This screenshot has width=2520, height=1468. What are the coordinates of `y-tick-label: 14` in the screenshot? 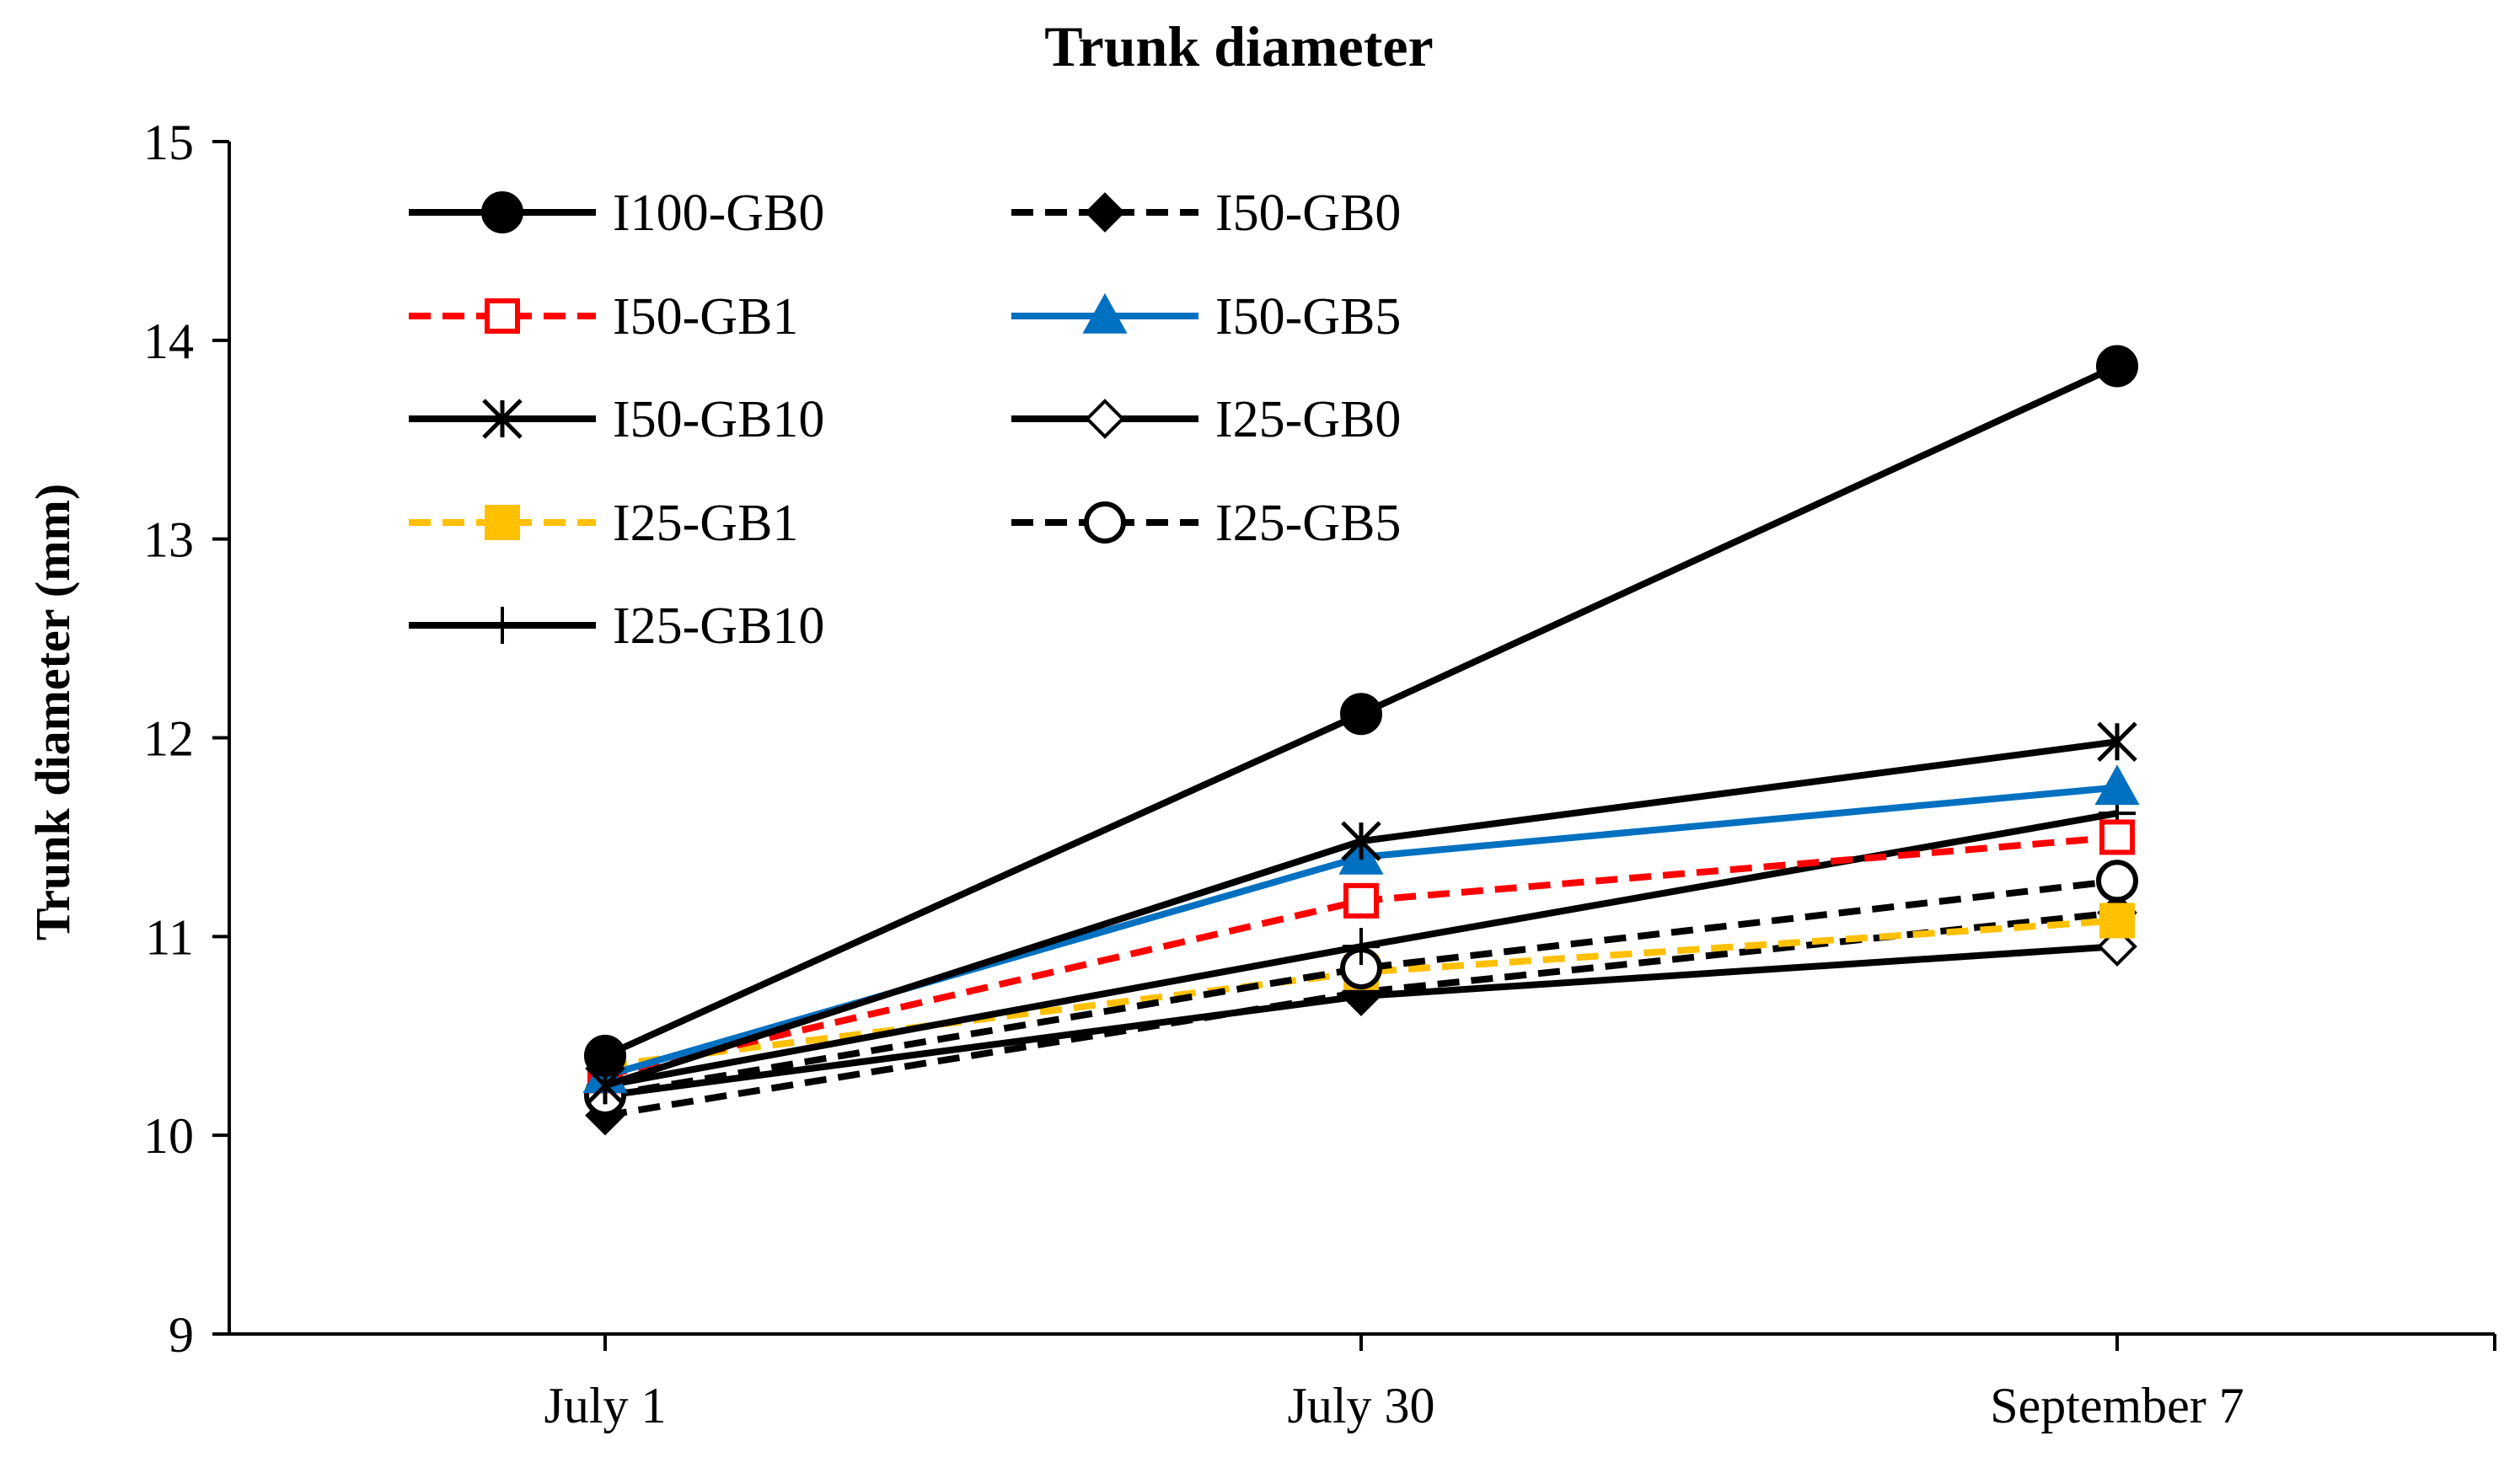 It's located at (168, 341).